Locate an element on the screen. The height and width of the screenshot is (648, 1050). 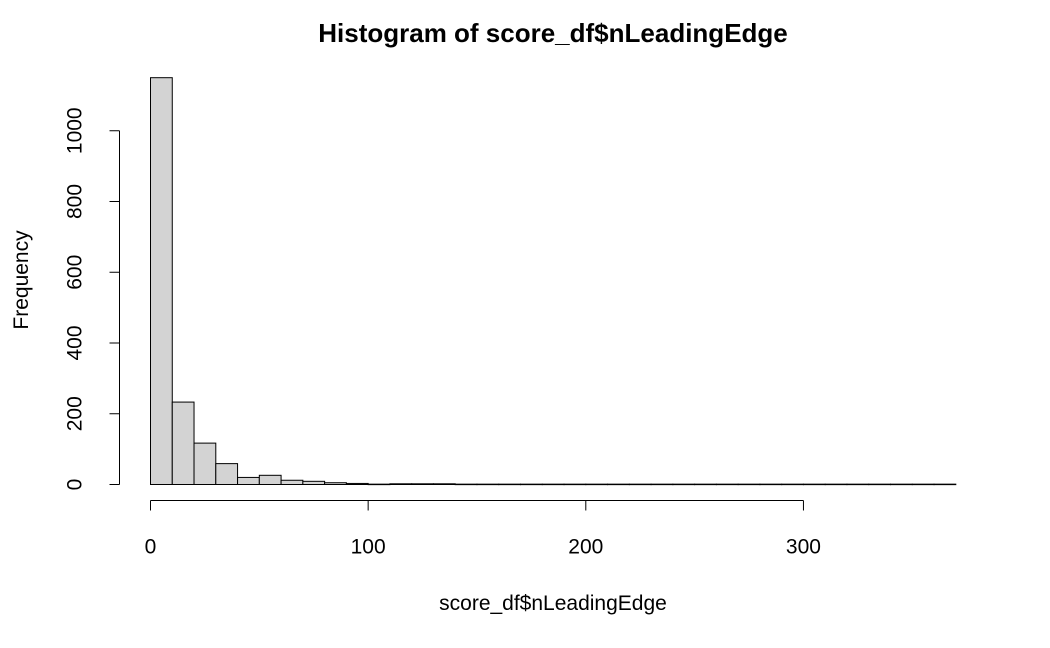
x-axis: 0 100 200 300 is located at coordinates (483, 529).